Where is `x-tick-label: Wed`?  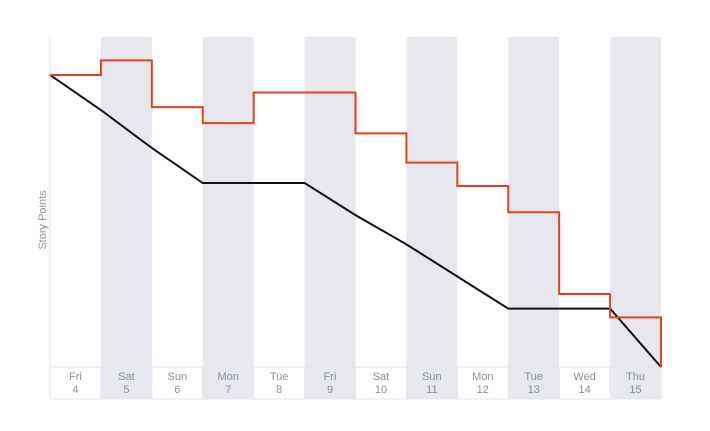
x-tick-label: Wed is located at coordinates (584, 377).